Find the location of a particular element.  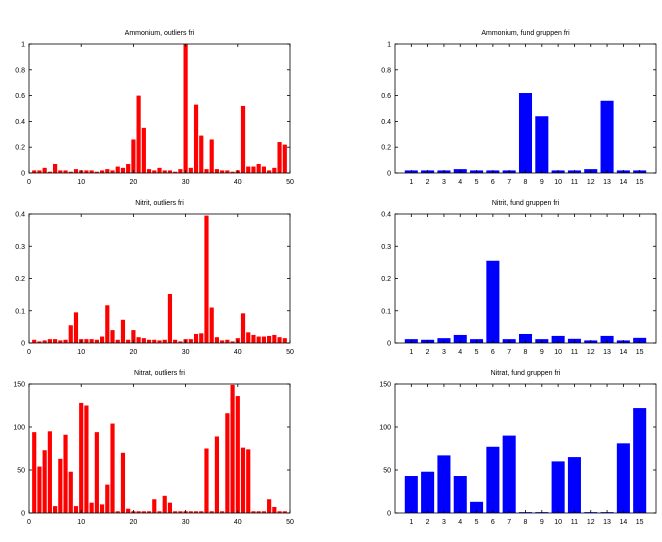

x-tick-label: 15 is located at coordinates (640, 522).